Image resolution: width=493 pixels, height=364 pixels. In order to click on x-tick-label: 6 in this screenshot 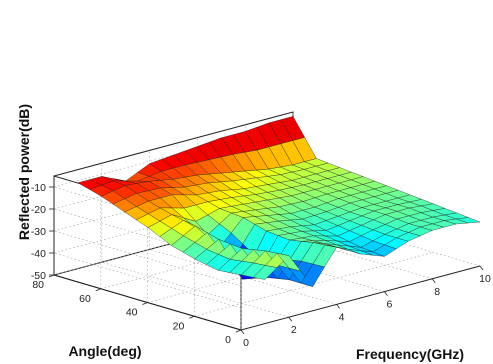, I will do `click(389, 305)`.